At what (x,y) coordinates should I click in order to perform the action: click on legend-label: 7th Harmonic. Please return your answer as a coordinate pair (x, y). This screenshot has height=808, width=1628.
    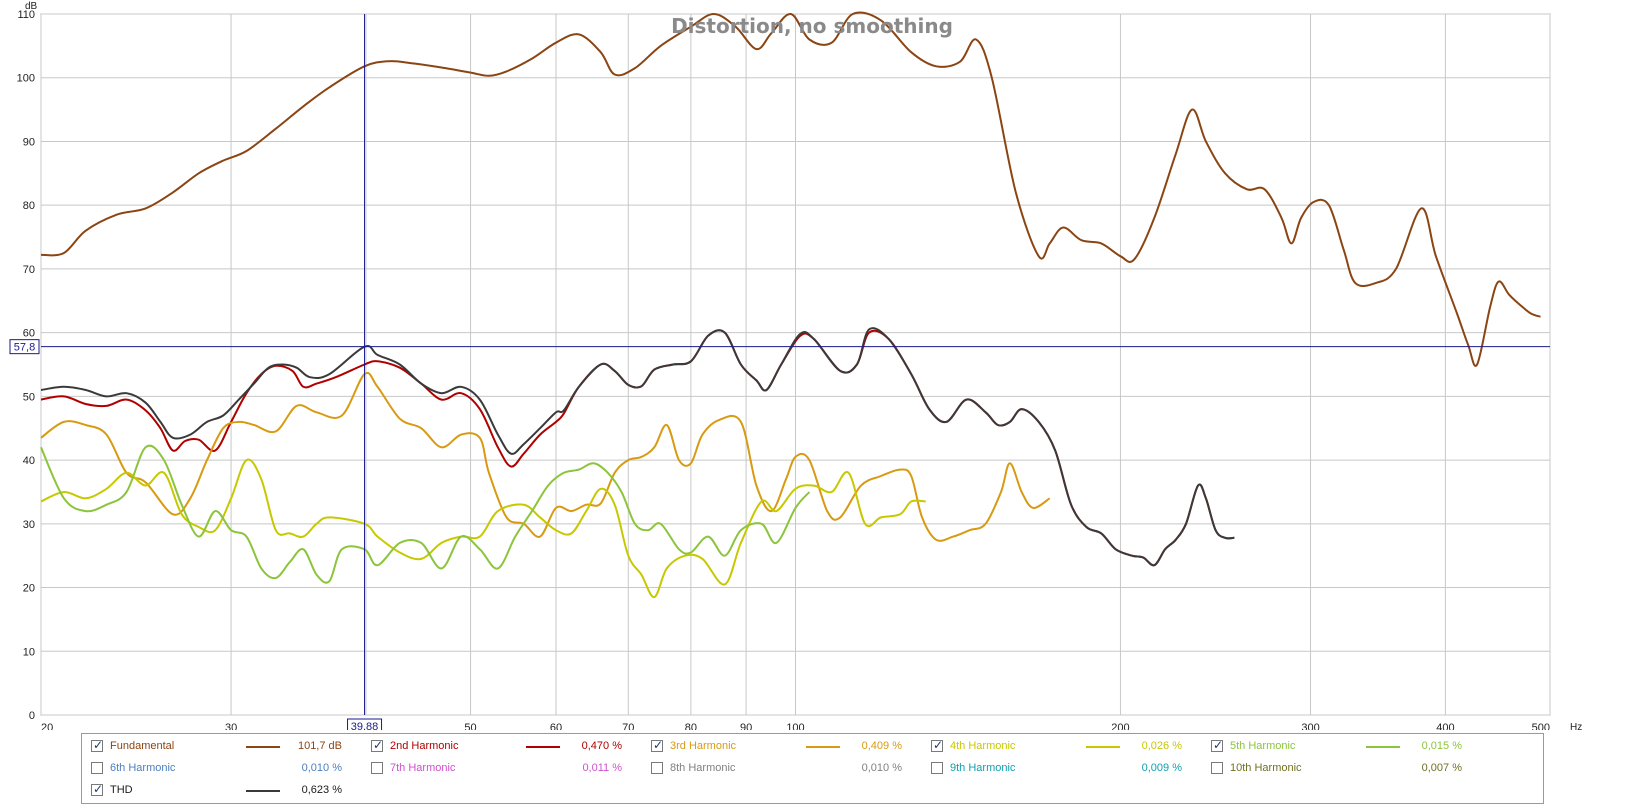
    Looking at the image, I should click on (423, 768).